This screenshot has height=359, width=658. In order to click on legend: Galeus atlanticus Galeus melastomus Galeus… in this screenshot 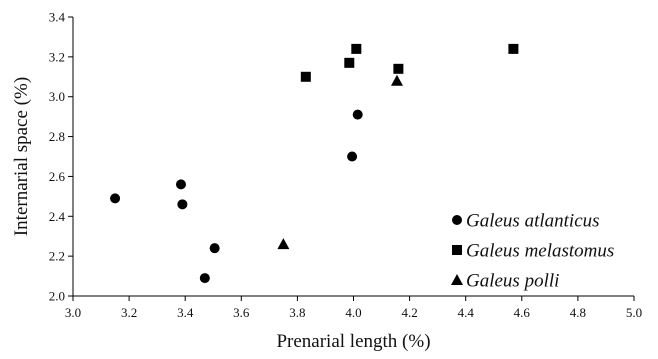, I will do `click(532, 251)`.